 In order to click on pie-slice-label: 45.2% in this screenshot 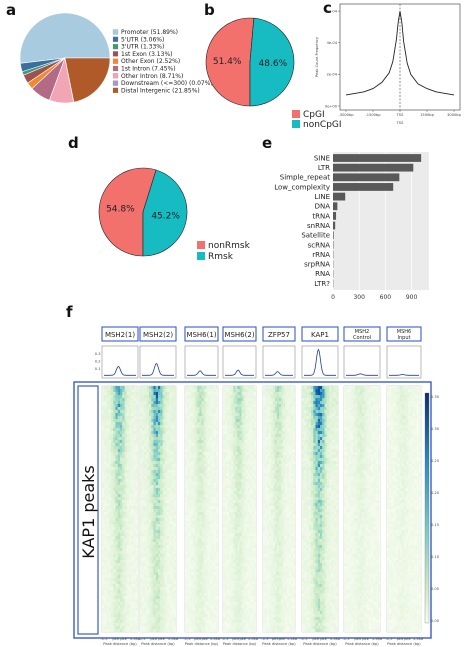, I will do `click(165, 216)`.